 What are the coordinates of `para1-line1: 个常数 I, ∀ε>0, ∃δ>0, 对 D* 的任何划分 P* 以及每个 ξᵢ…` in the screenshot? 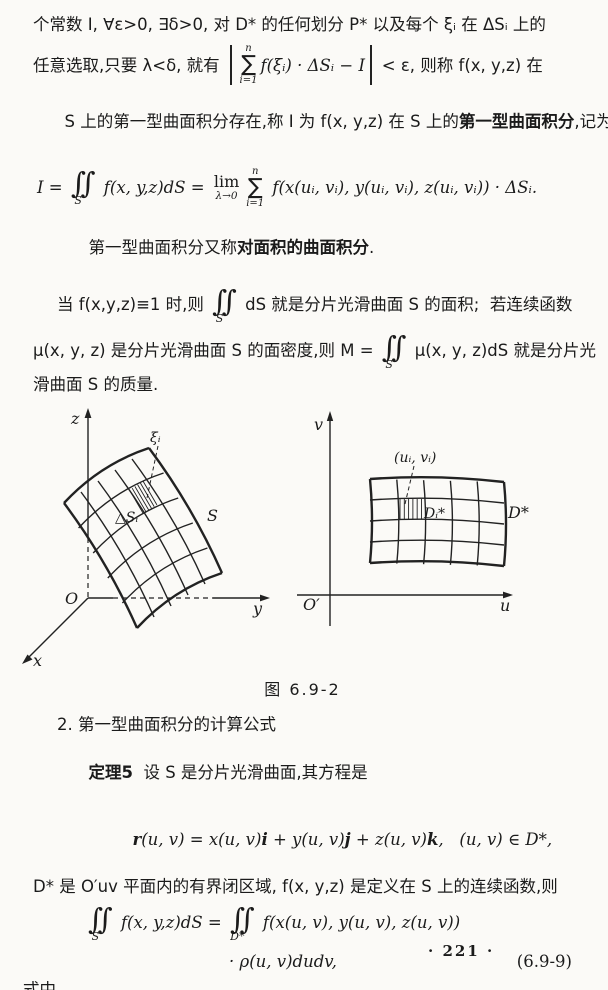 It's located at (289, 24).